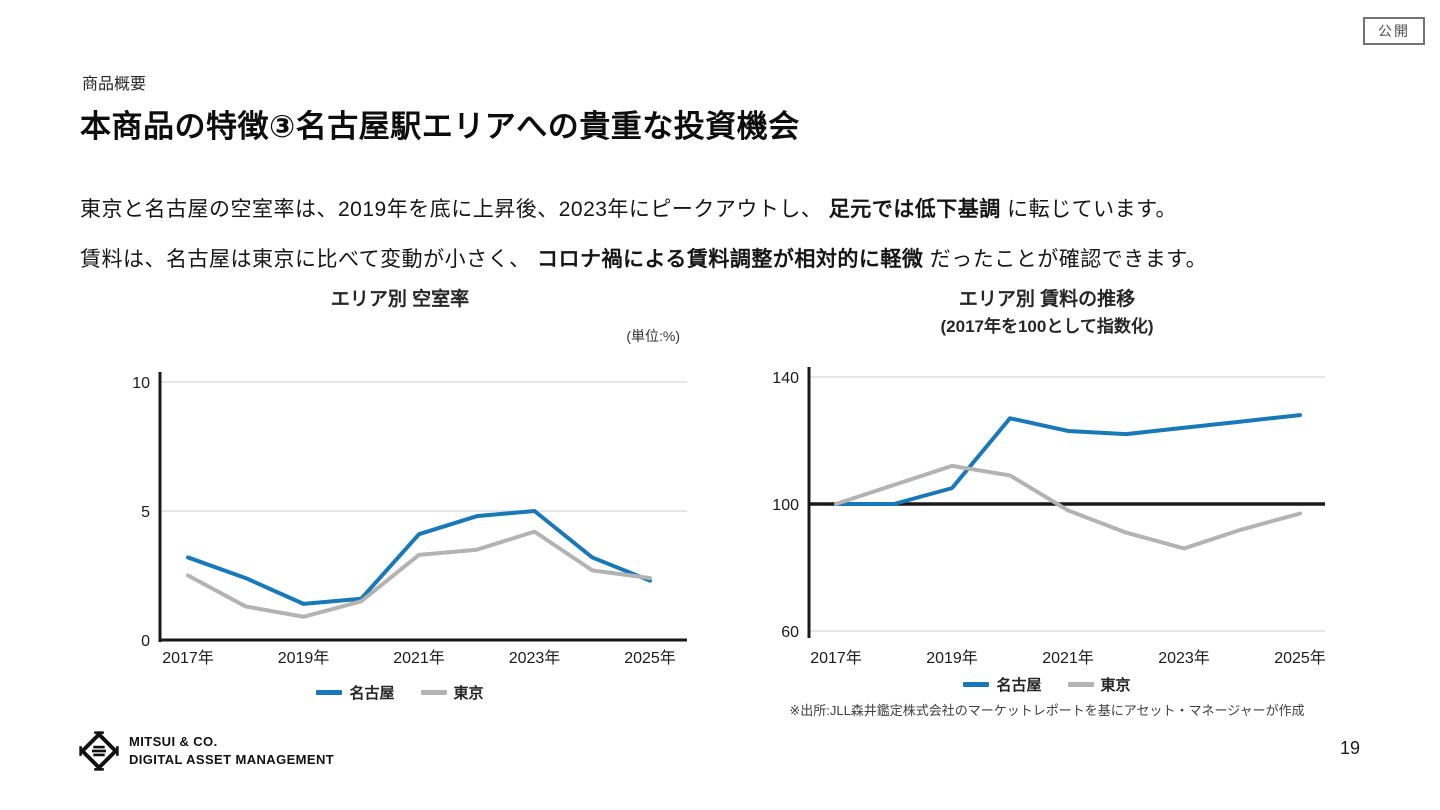 This screenshot has height=810, width=1440. I want to click on vacancy-chart-legend: 名古屋 東京, so click(400, 692).